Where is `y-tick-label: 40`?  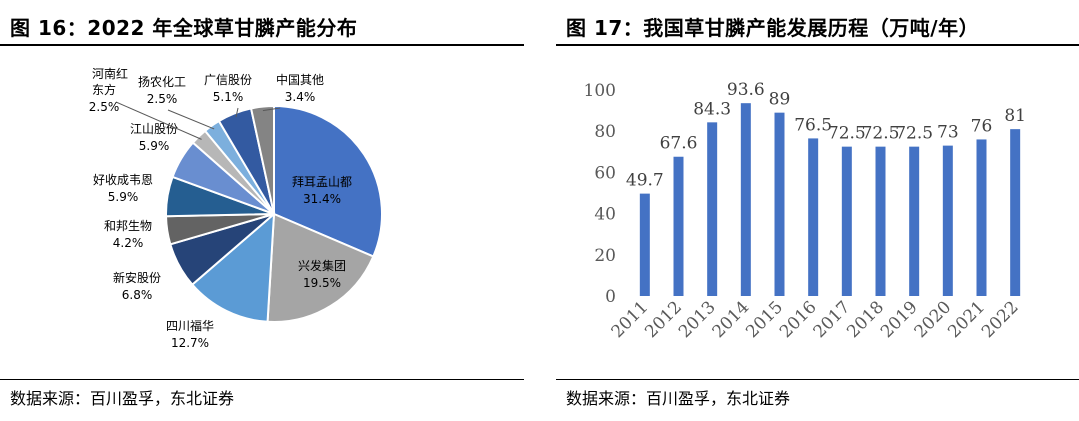 y-tick-label: 40 is located at coordinates (605, 215).